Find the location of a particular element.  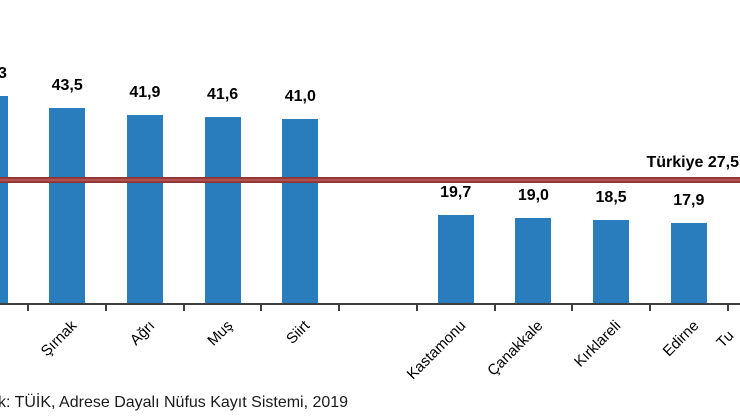

bar-value-label: 41,9 is located at coordinates (145, 93).